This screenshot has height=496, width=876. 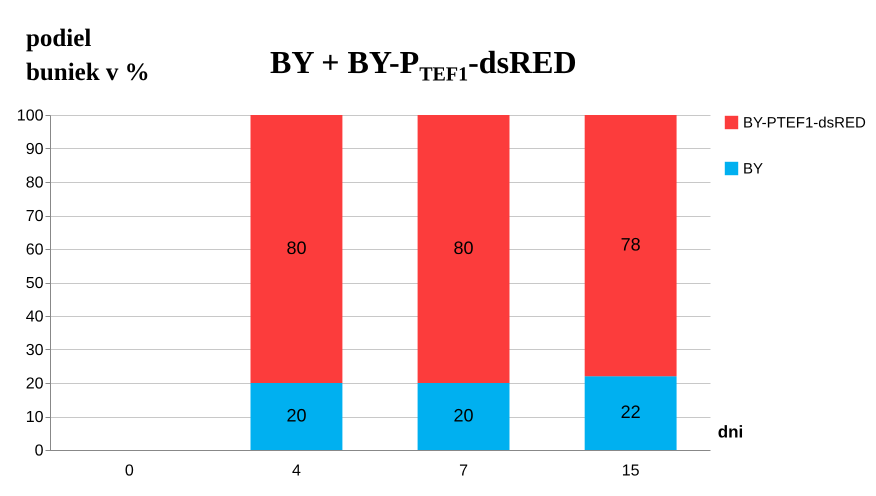 I want to click on x-tick-label: 4, so click(x=297, y=471).